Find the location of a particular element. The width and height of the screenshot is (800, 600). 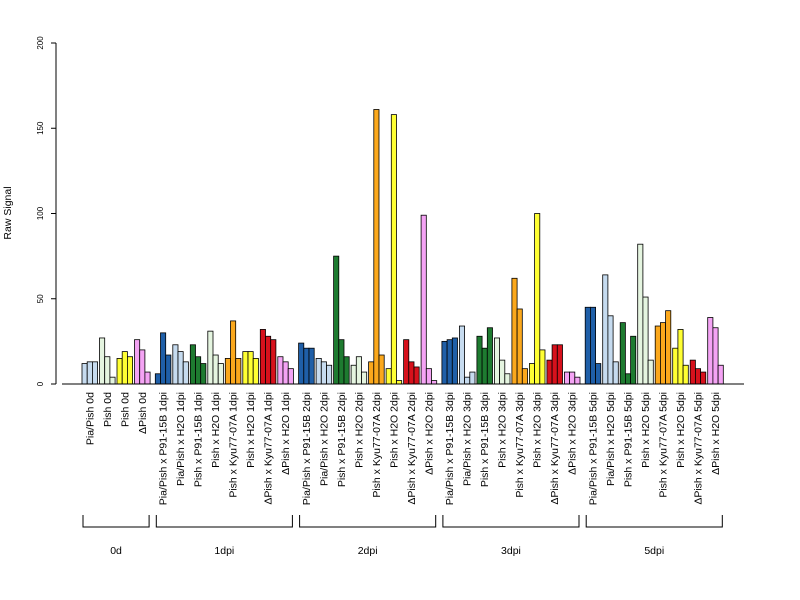

category-label: Pish x P91-15B 5dpi is located at coordinates (629, 439).